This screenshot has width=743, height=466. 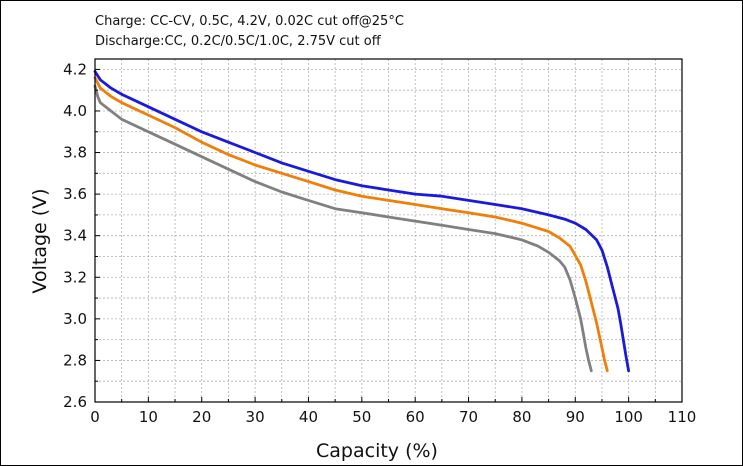 I want to click on x-tick-label: 80, so click(x=521, y=417).